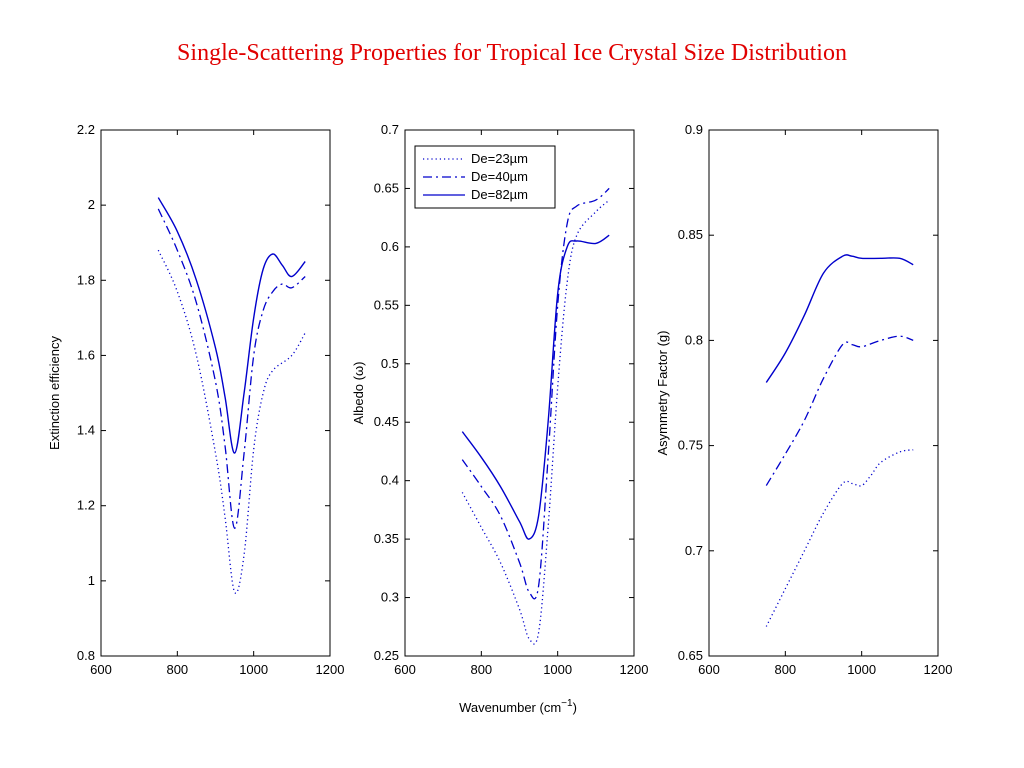 The width and height of the screenshot is (1024, 768). What do you see at coordinates (499, 194) in the screenshot?
I see `legend-label: De=82µm` at bounding box center [499, 194].